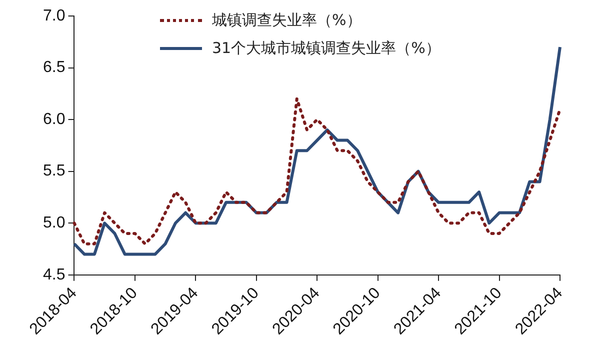  What do you see at coordinates (326, 48) in the screenshot?
I see `legend-label: 31个大城市城镇调查失业率（%）` at bounding box center [326, 48].